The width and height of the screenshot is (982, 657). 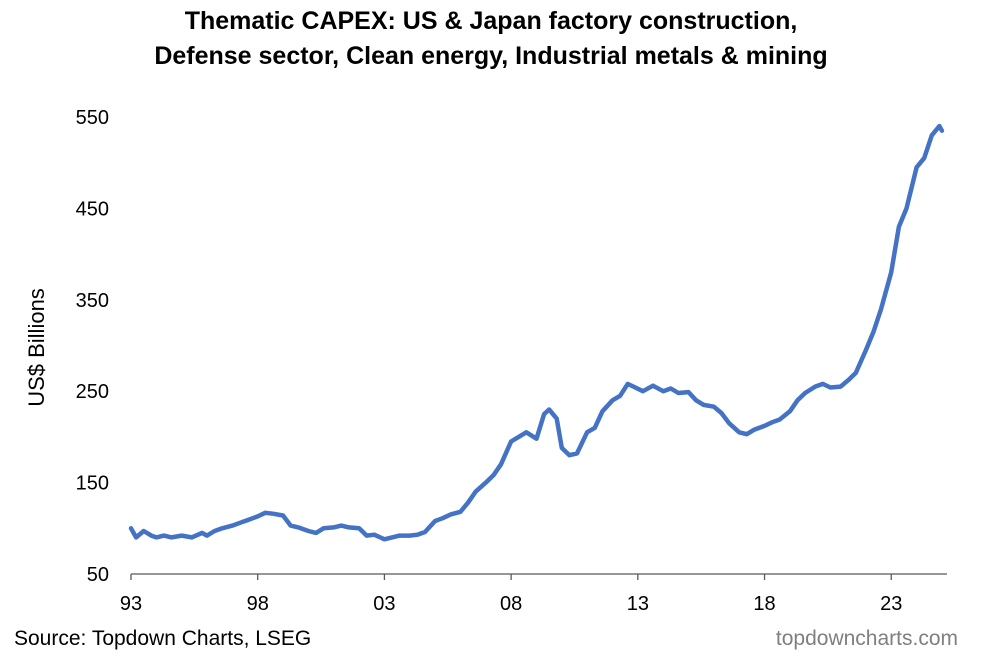 What do you see at coordinates (92, 301) in the screenshot?
I see `y-tick-label: 350` at bounding box center [92, 301].